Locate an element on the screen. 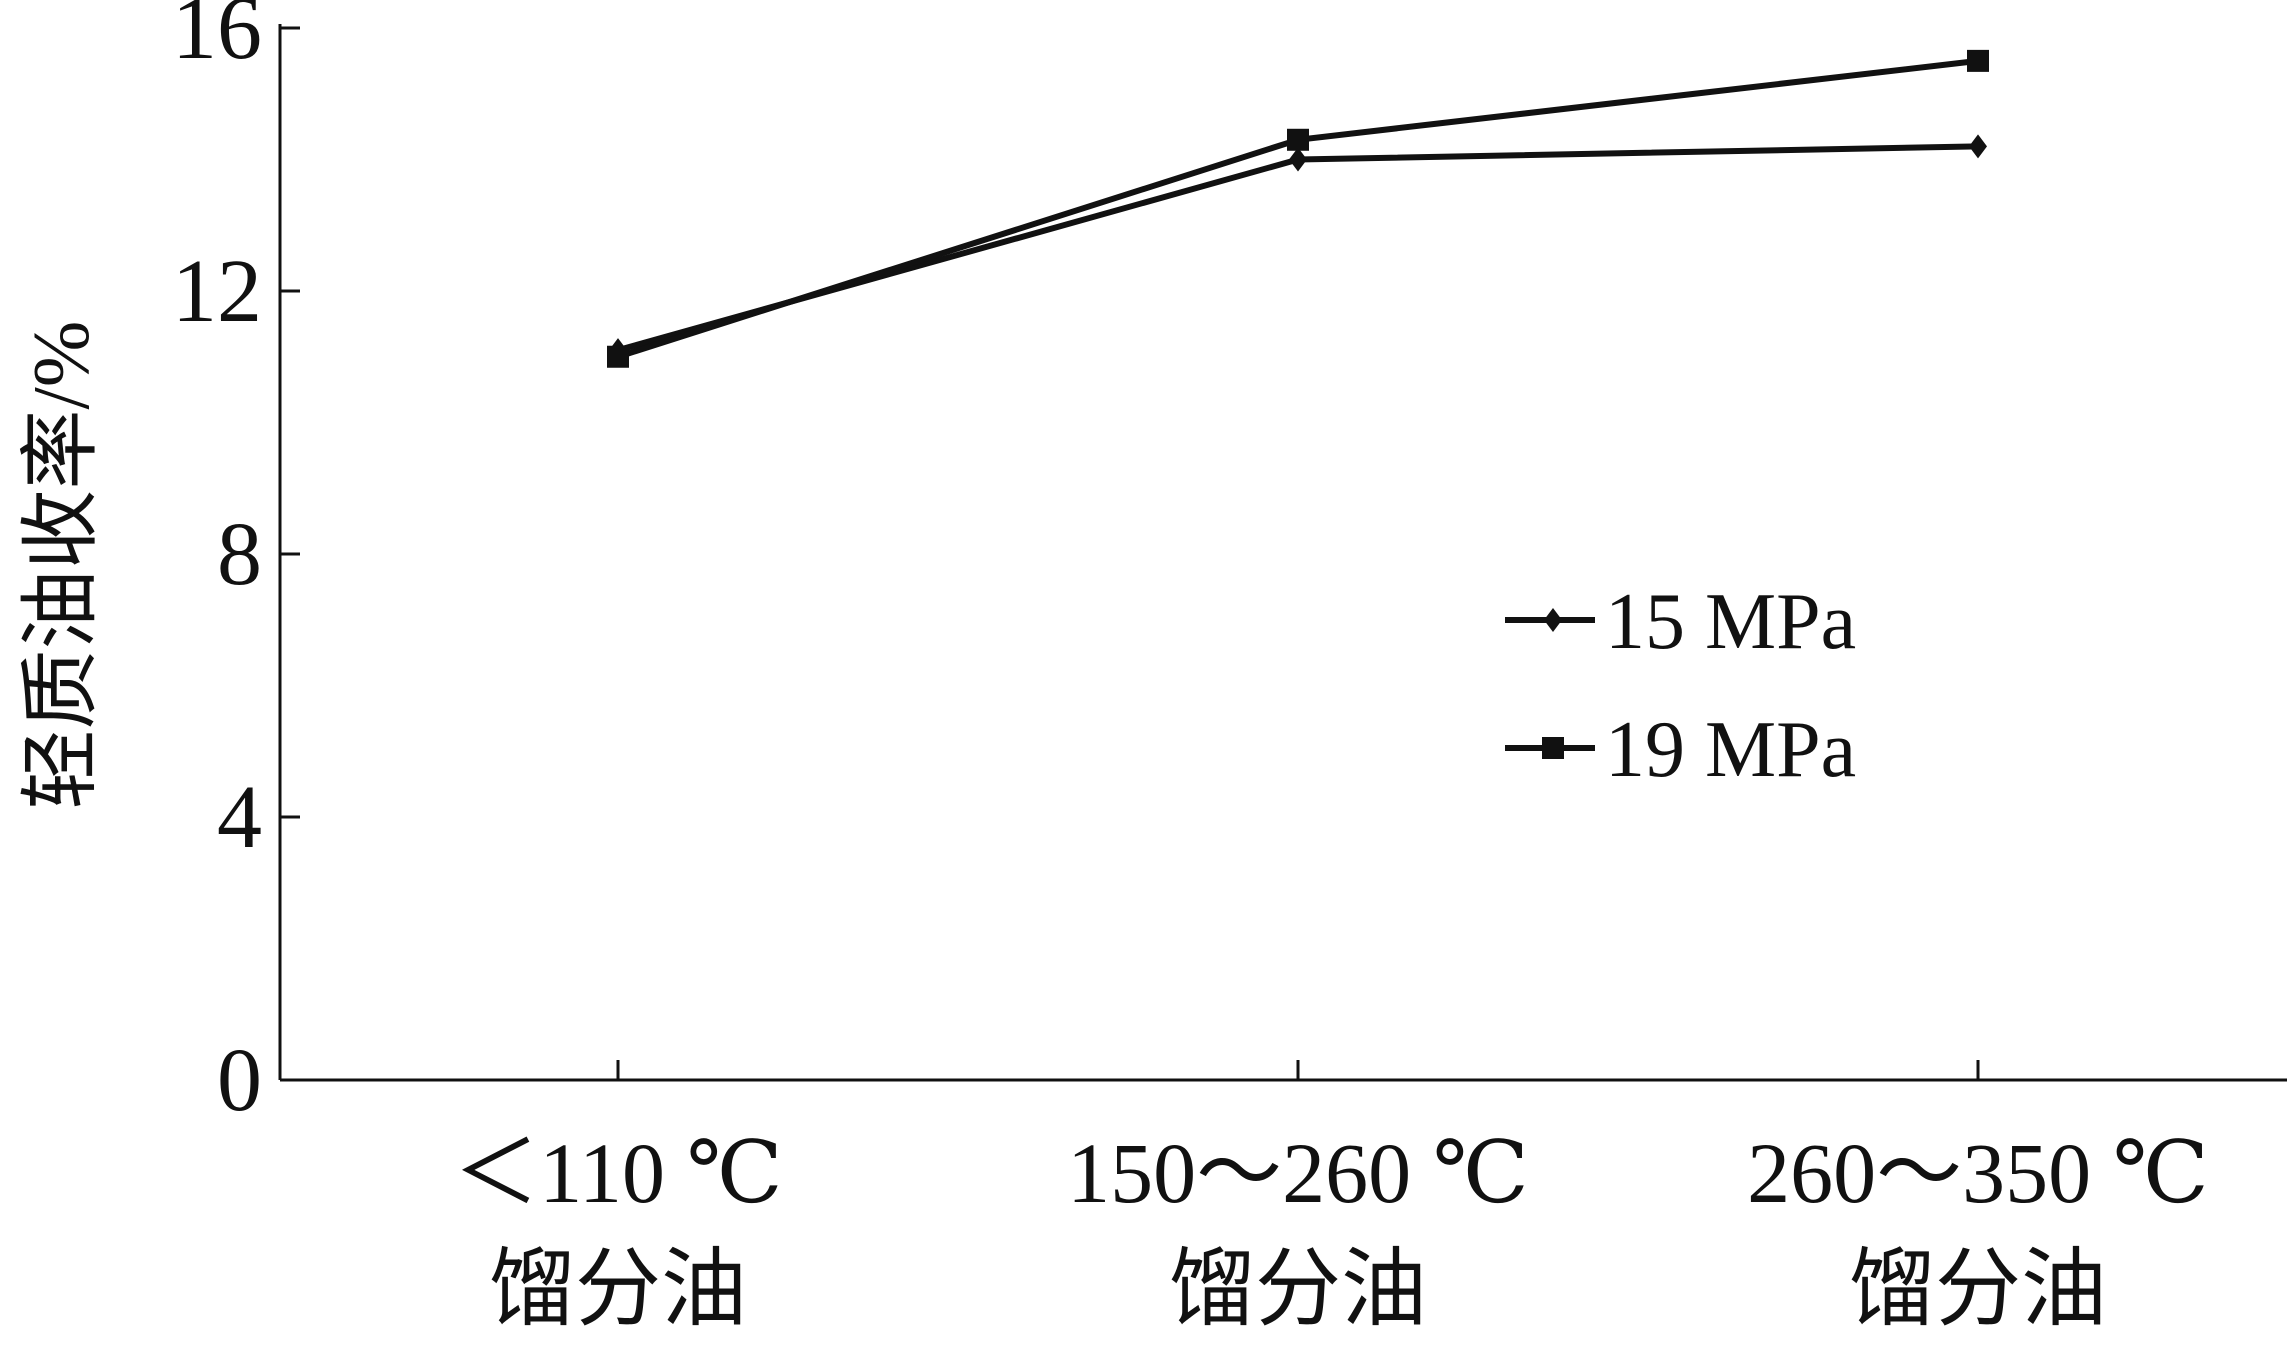  series is located at coordinates (1298, 208).